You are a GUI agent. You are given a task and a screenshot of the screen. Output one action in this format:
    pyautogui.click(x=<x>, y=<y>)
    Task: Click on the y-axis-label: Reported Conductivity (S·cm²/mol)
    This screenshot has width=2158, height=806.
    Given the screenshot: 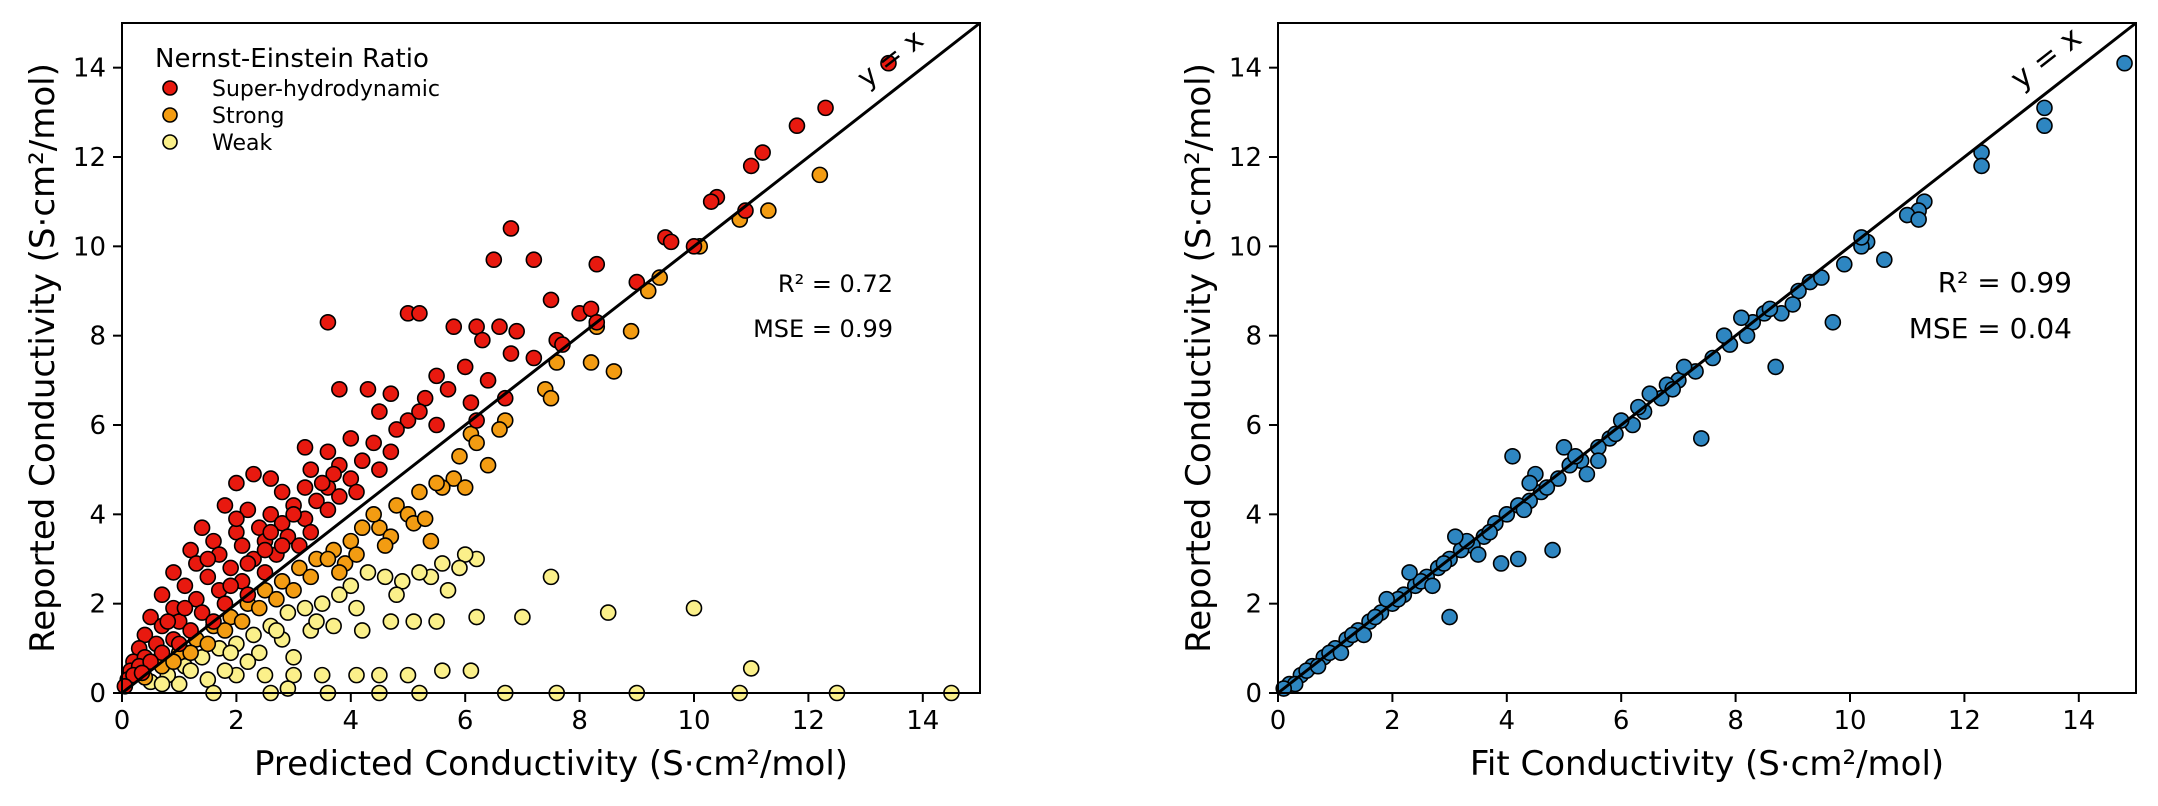 What is the action you would take?
    pyautogui.click(x=1199, y=358)
    